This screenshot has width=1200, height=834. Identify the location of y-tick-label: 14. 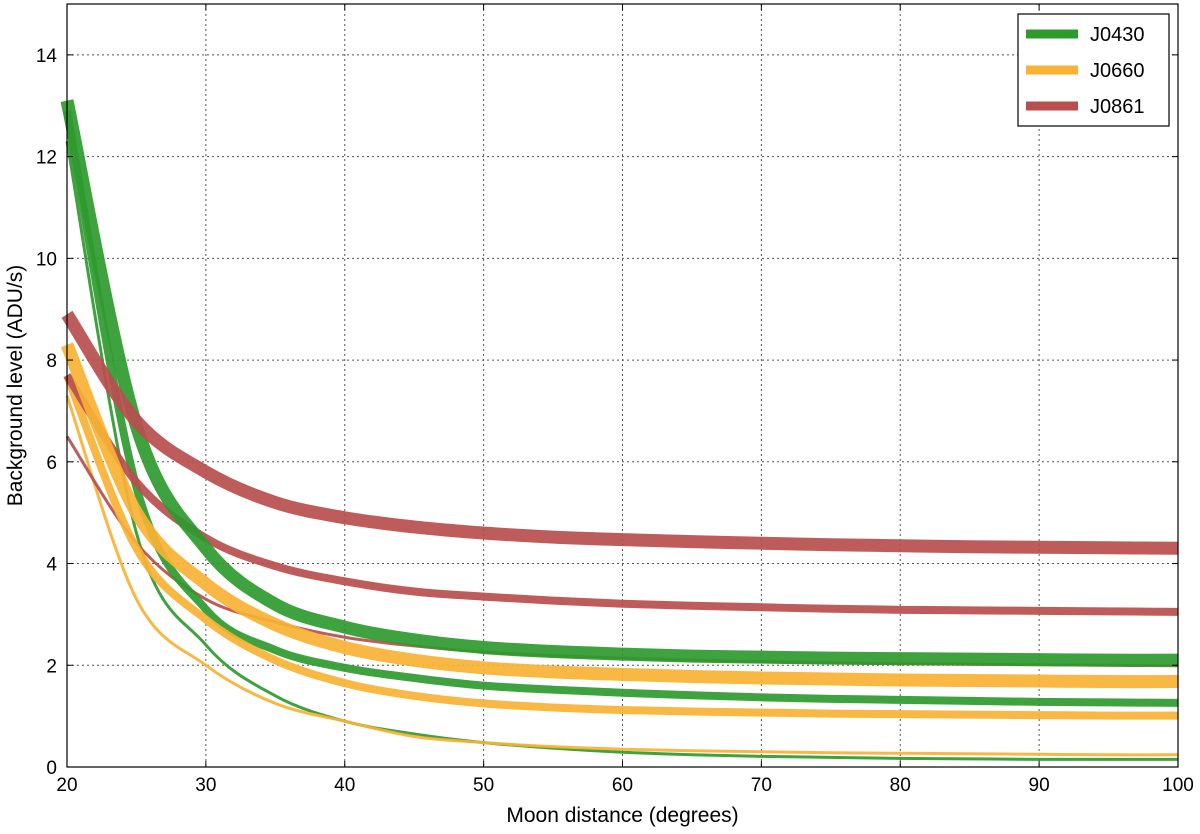
(47, 56).